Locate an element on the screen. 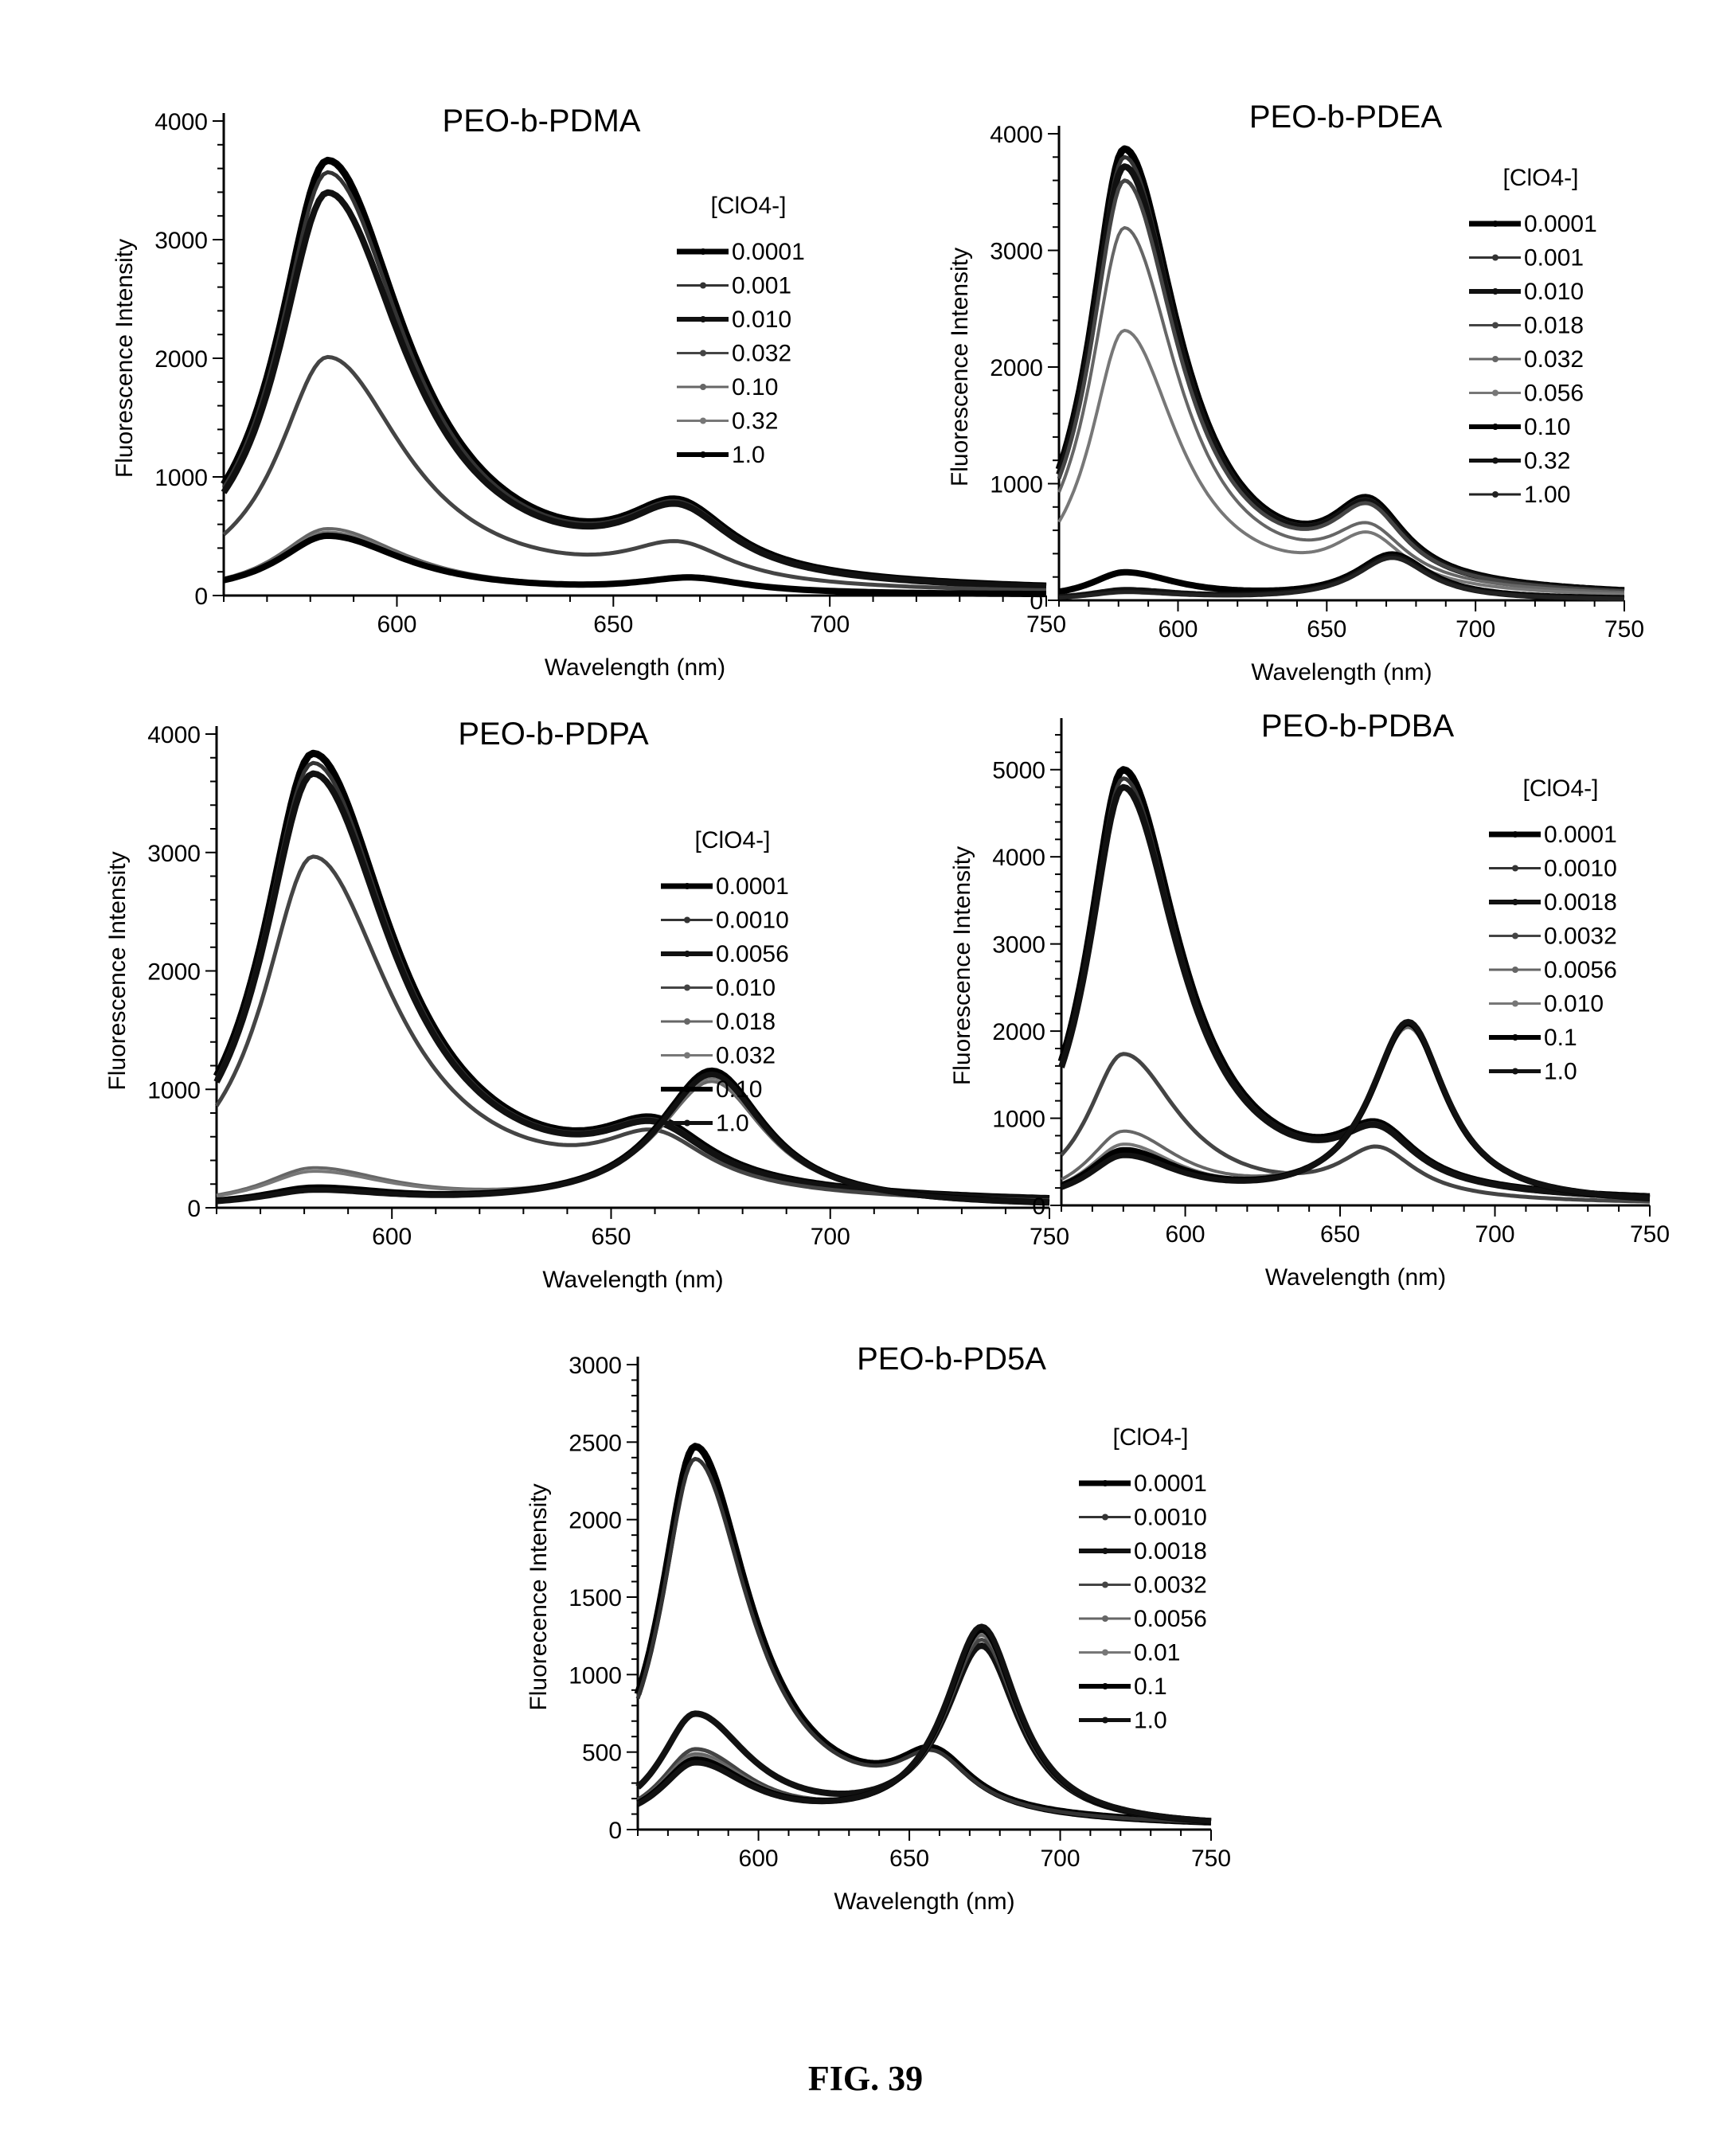 The width and height of the screenshot is (1731, 2156). series-line-0.10 is located at coordinates (633, 1136).